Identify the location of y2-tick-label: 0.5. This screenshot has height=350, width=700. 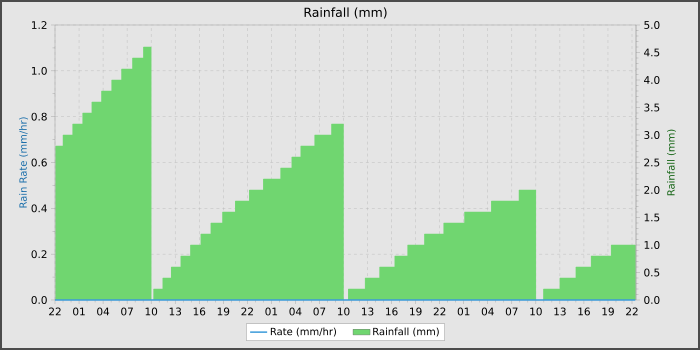
(652, 272).